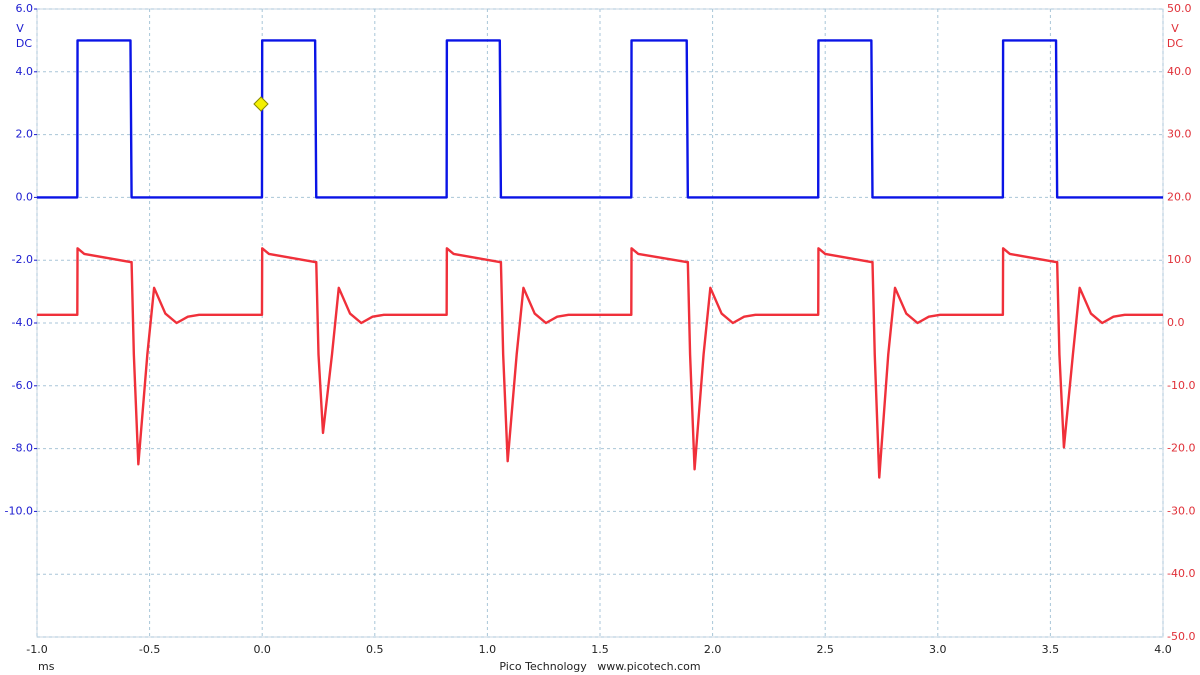 The height and width of the screenshot is (675, 1200). Describe the element at coordinates (1175, 43) in the screenshot. I see `right-coupling: DC` at that location.